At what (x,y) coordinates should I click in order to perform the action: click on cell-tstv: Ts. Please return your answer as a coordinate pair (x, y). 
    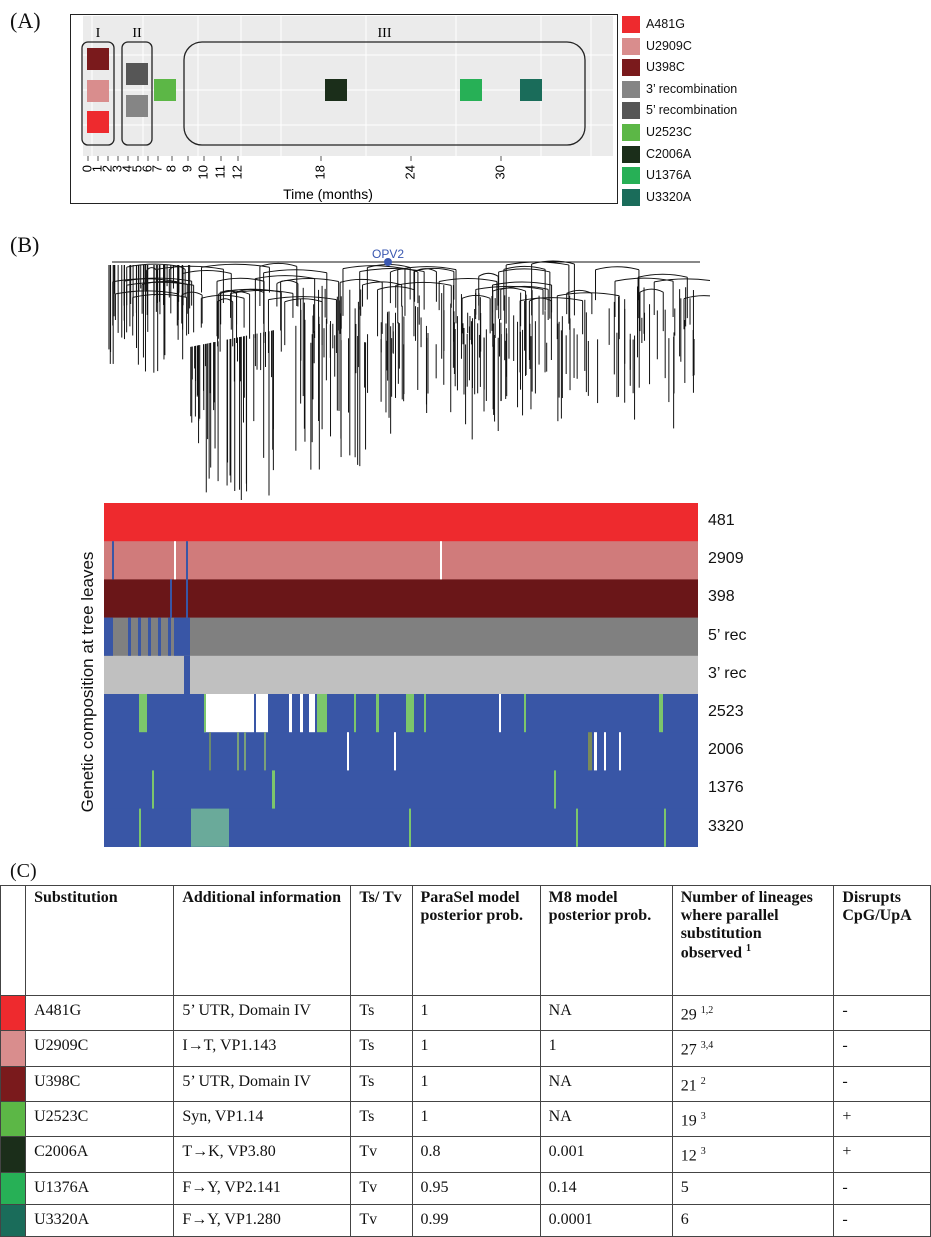
    Looking at the image, I should click on (381, 1119).